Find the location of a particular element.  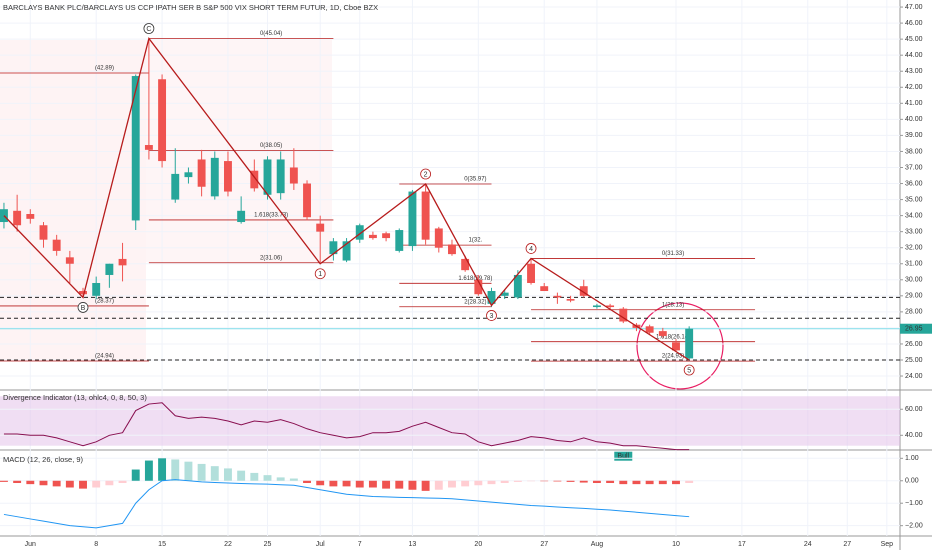

fib-label: 1.618(33.73) is located at coordinates (271, 216).